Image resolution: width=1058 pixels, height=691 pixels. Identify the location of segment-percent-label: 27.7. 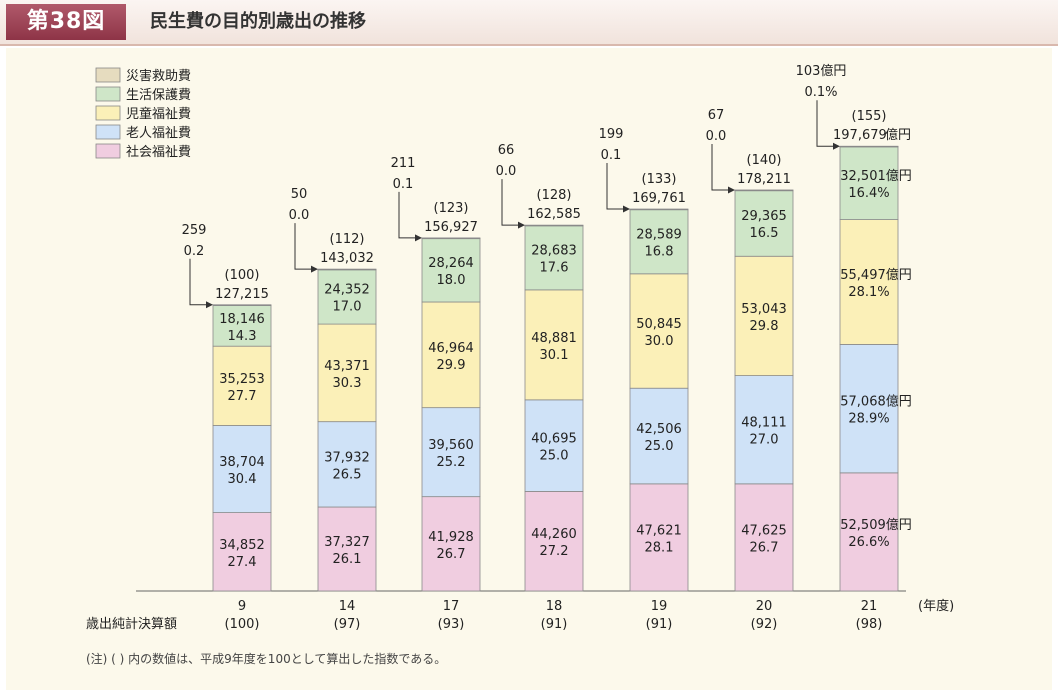
(242, 396).